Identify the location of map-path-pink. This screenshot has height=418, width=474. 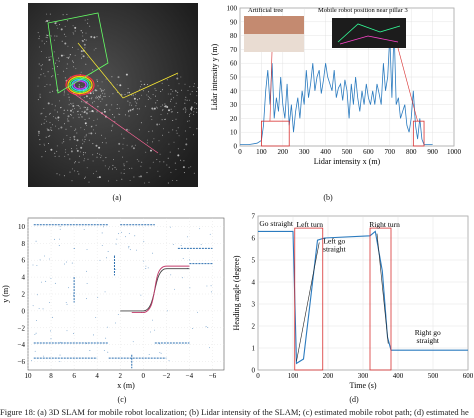
(115, 123).